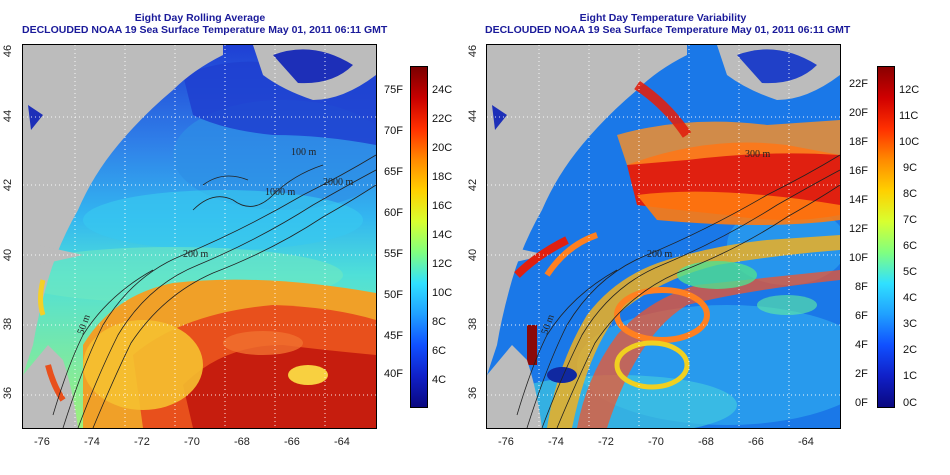 This screenshot has width=950, height=475. What do you see at coordinates (442, 148) in the screenshot?
I see `colorbar-label: 20C` at bounding box center [442, 148].